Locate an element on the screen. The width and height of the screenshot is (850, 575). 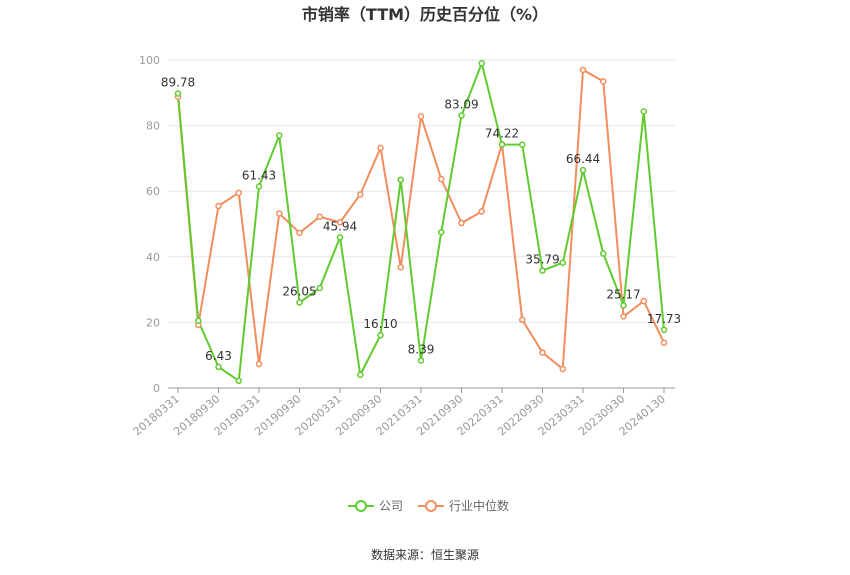
legend: 公司 行业中位数 is located at coordinates (428, 505).